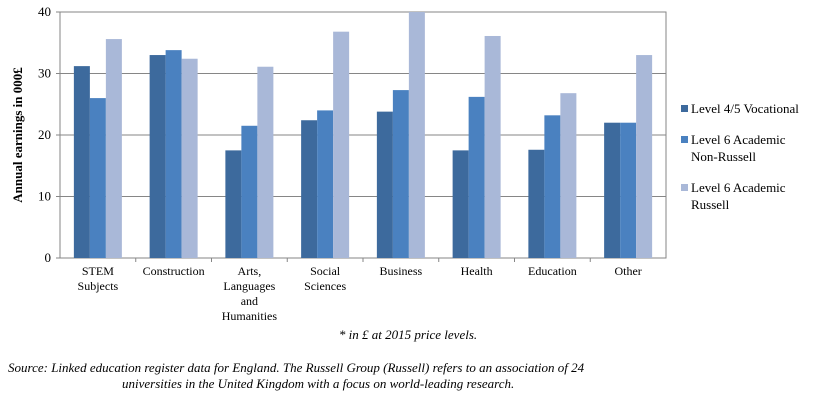 This screenshot has height=401, width=816. What do you see at coordinates (250, 316) in the screenshot?
I see `x-tick-label: Humanities` at bounding box center [250, 316].